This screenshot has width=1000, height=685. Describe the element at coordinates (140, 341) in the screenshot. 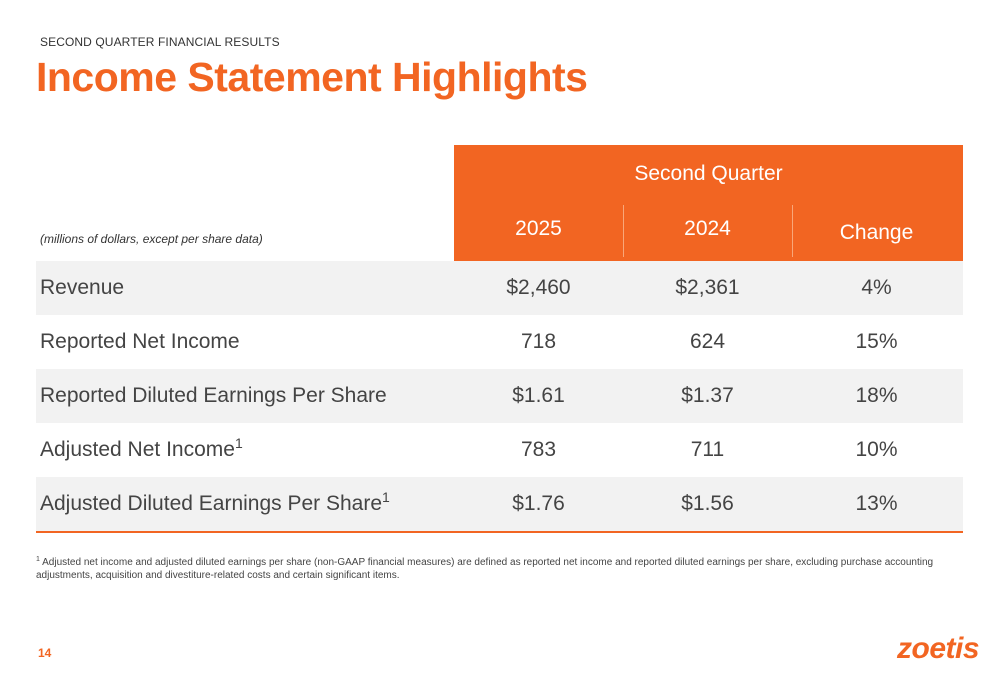

I see `row-label: Reported Net Income` at that location.